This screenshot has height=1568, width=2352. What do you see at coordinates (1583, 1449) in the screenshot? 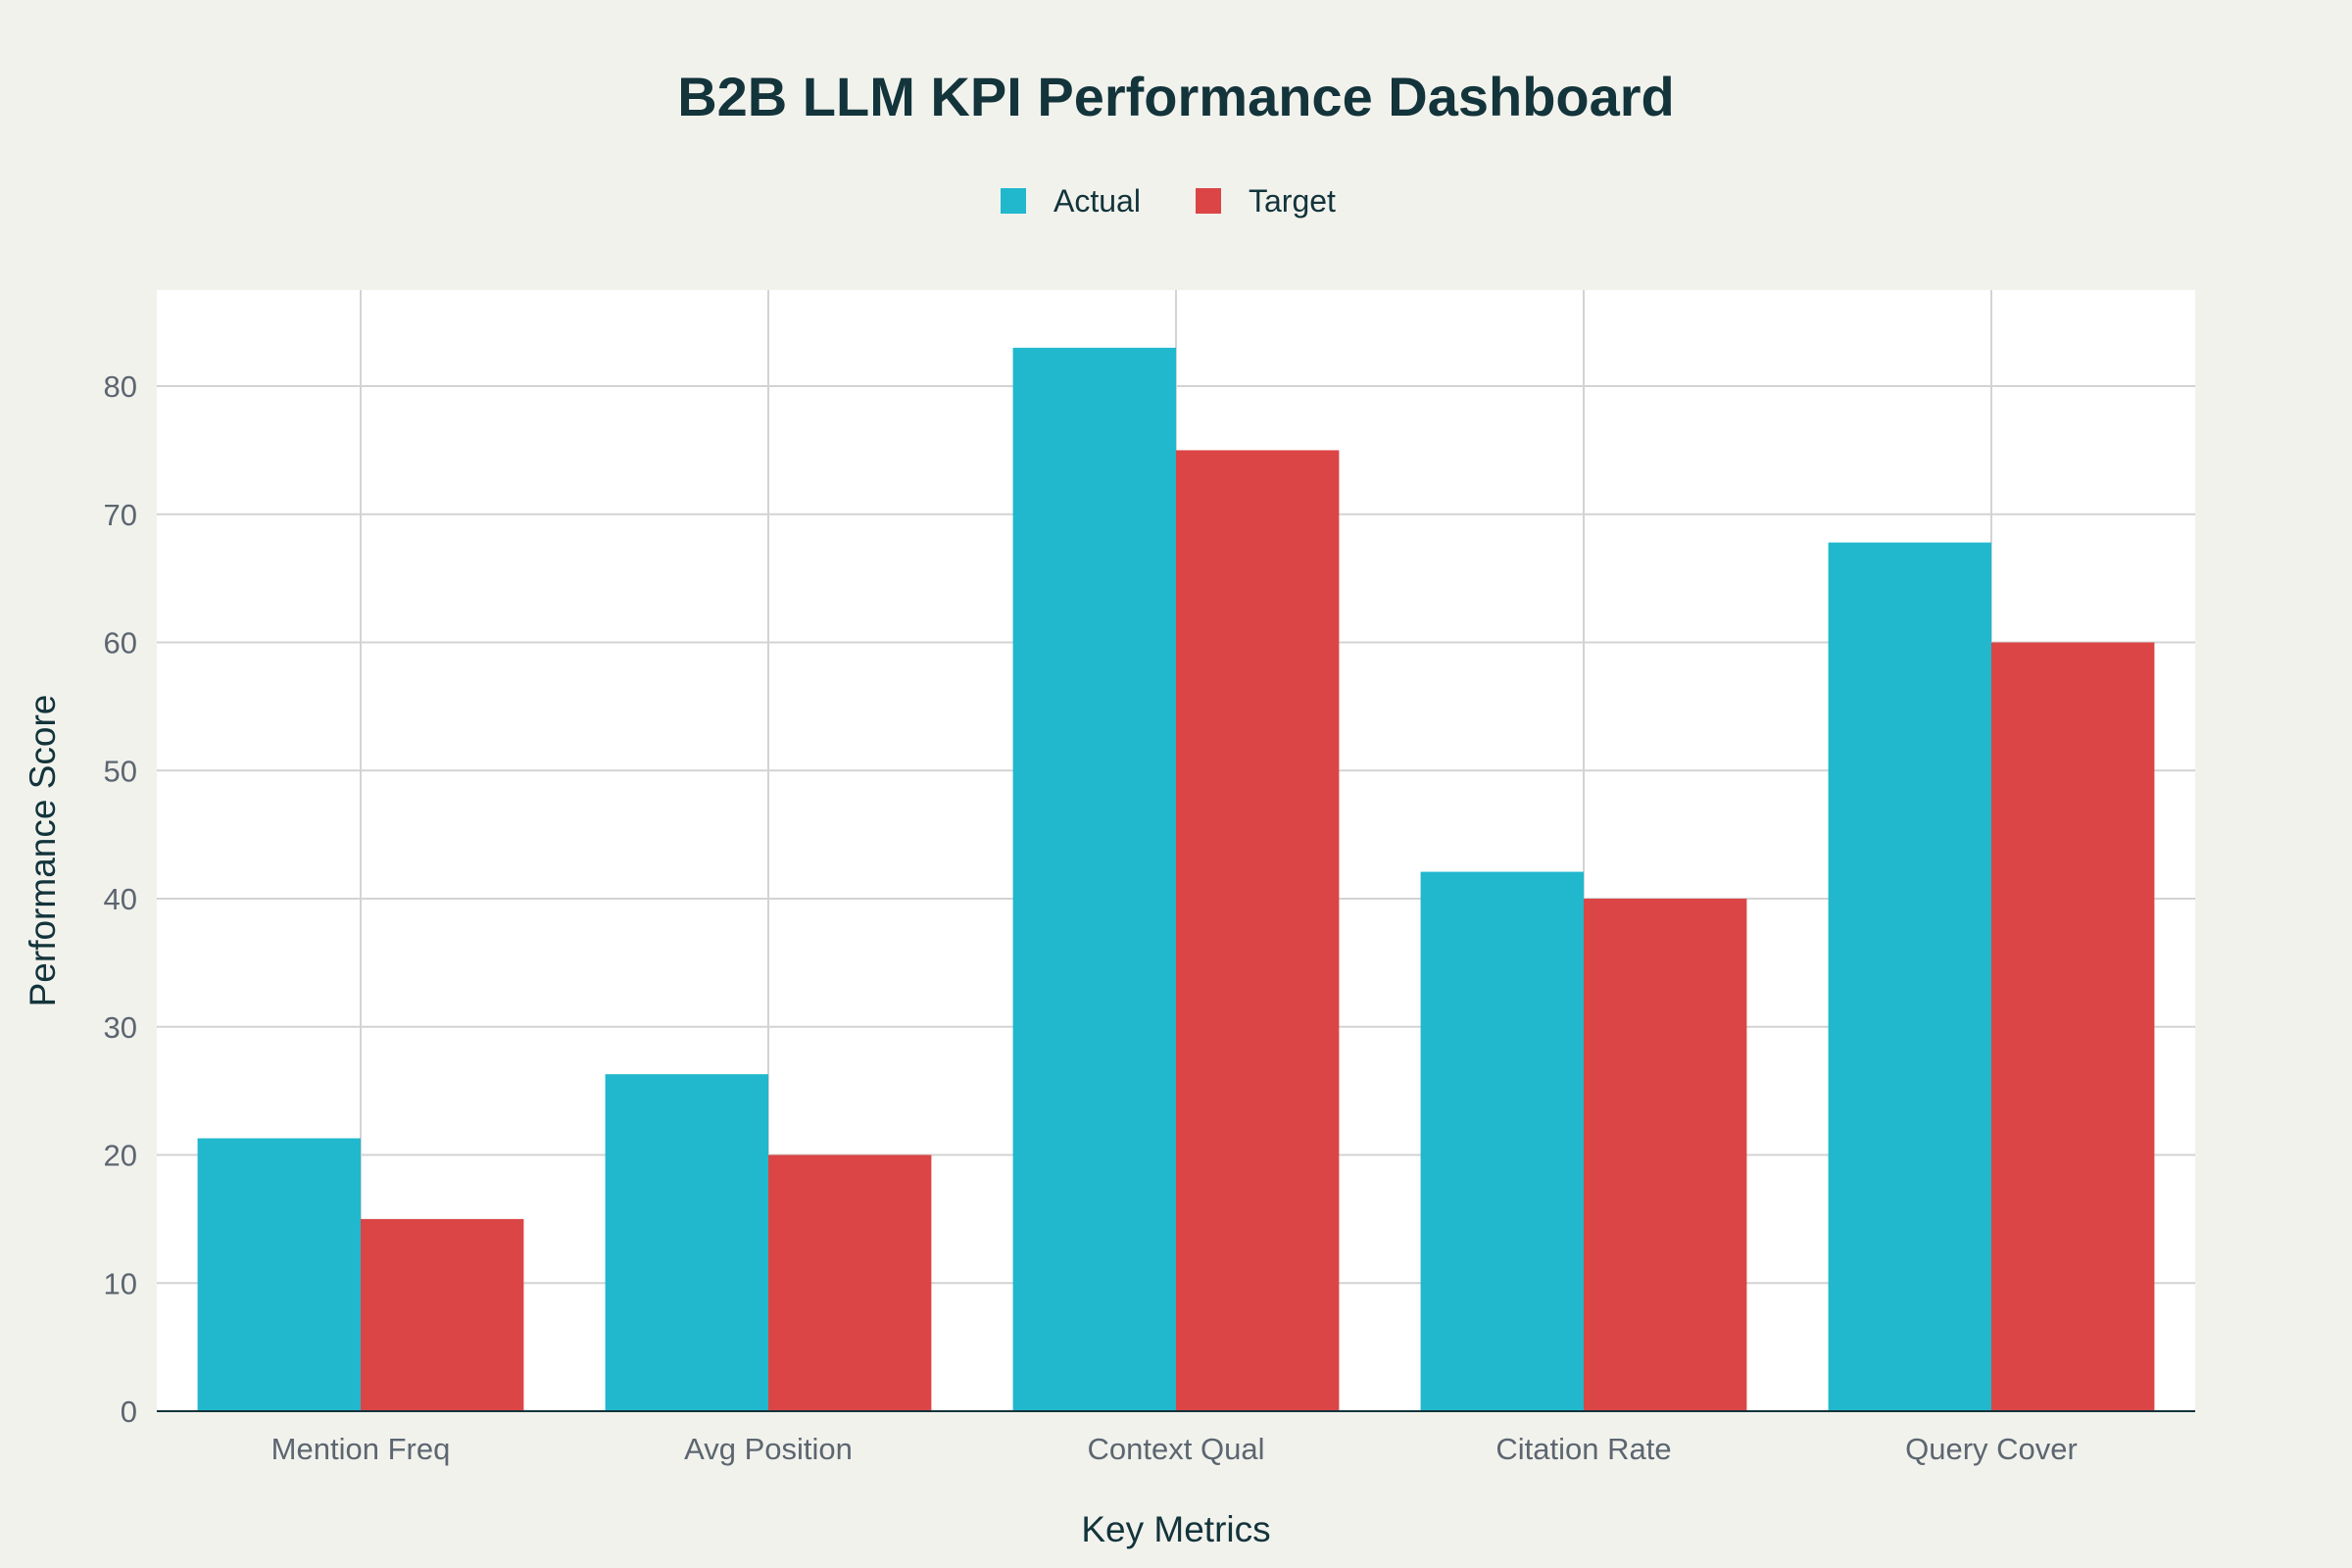
I see `x-tick-label: Citation Rate` at bounding box center [1583, 1449].